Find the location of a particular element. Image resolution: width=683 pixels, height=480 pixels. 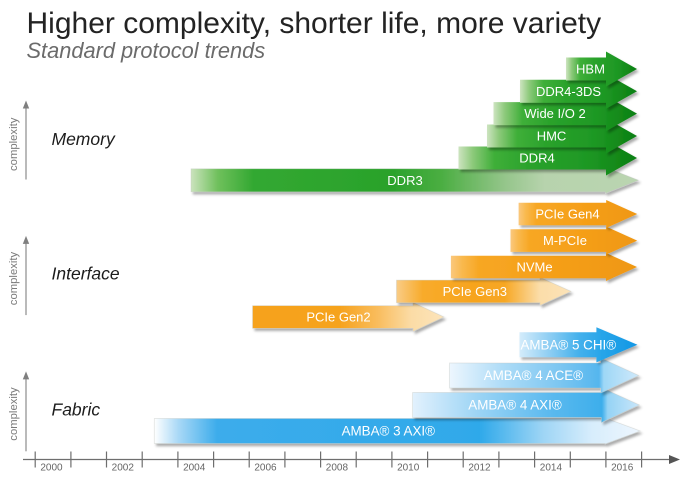

svg-text: 2016 is located at coordinates (622, 468).